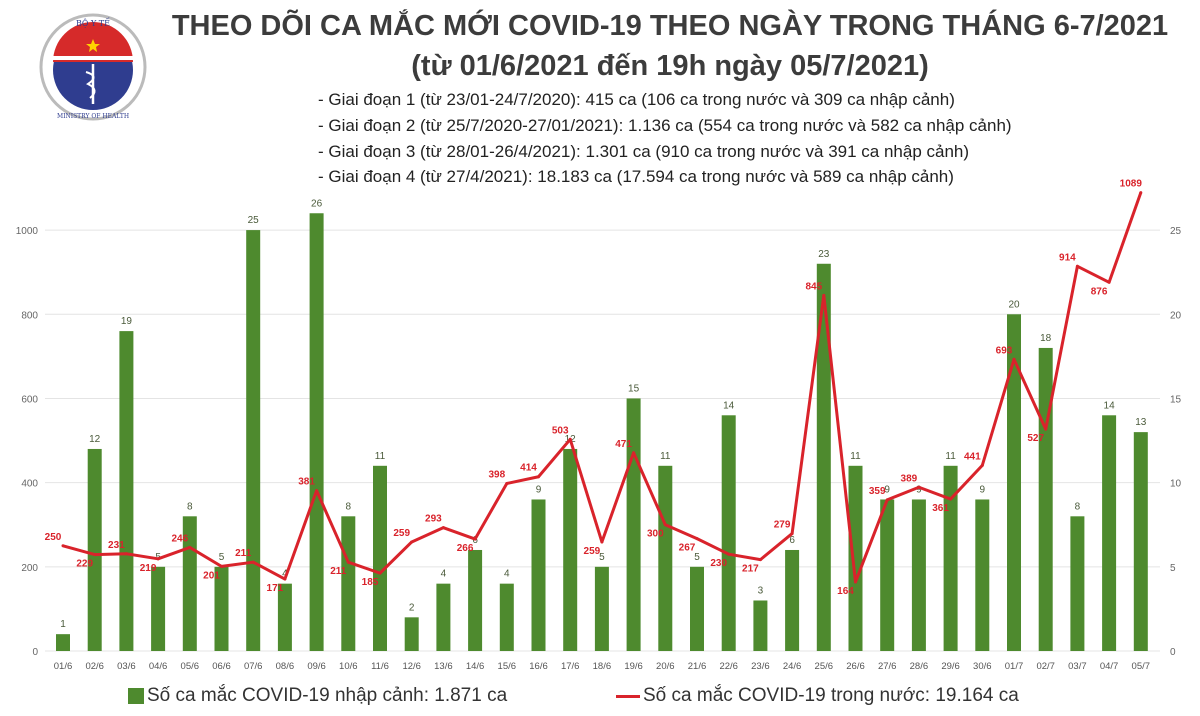 This screenshot has height=716, width=1200. Describe the element at coordinates (190, 506) in the screenshot. I see `bar-data-label: 8` at that location.